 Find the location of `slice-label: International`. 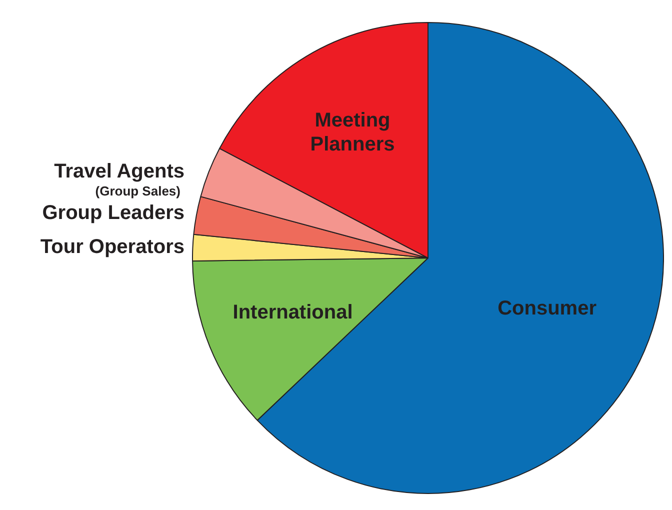

slice-label: International is located at coordinates (292, 313).